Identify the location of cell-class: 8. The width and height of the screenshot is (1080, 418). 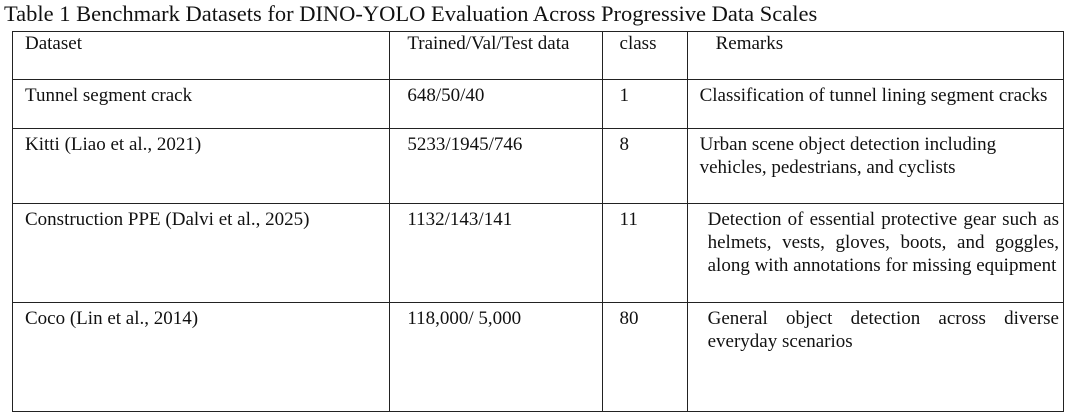
(644, 166).